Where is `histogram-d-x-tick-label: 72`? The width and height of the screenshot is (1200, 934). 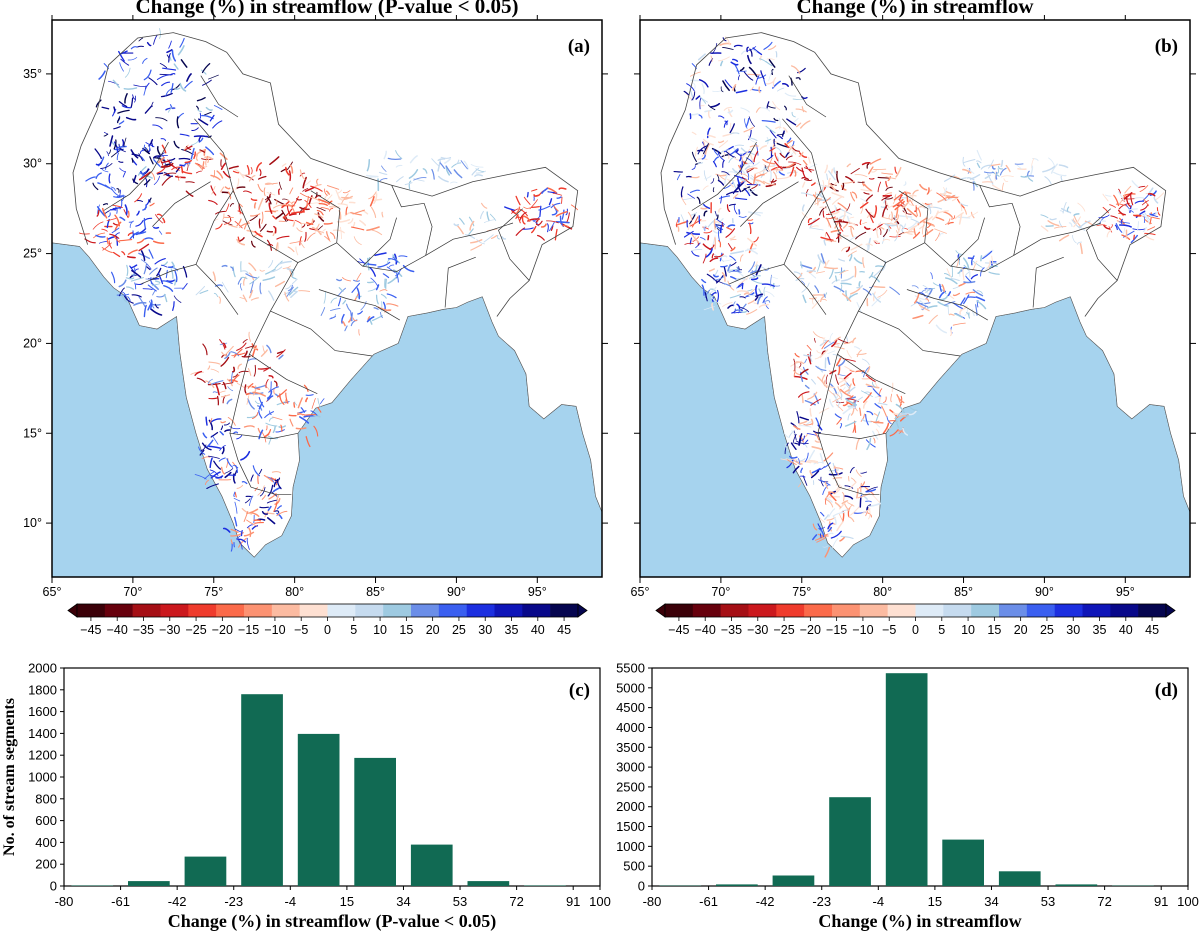 histogram-d-x-tick-label: 72 is located at coordinates (1104, 901).